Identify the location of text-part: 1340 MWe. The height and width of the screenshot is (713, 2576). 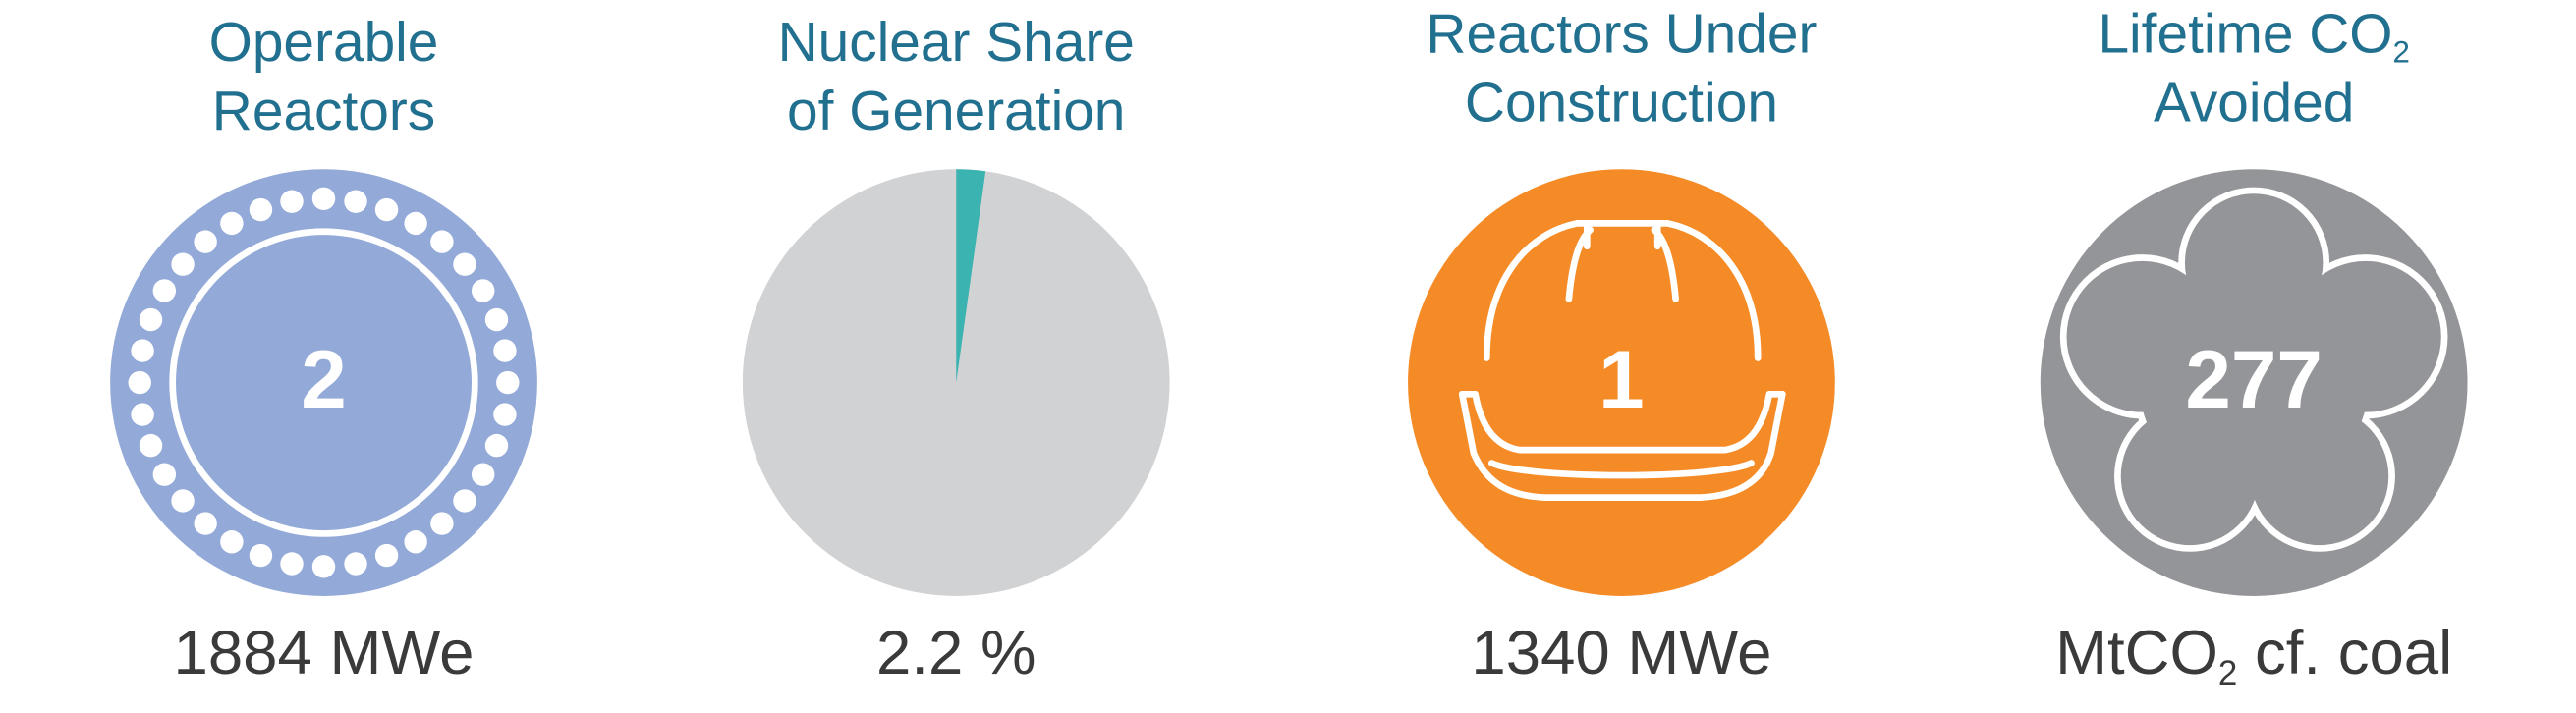
(1621, 652).